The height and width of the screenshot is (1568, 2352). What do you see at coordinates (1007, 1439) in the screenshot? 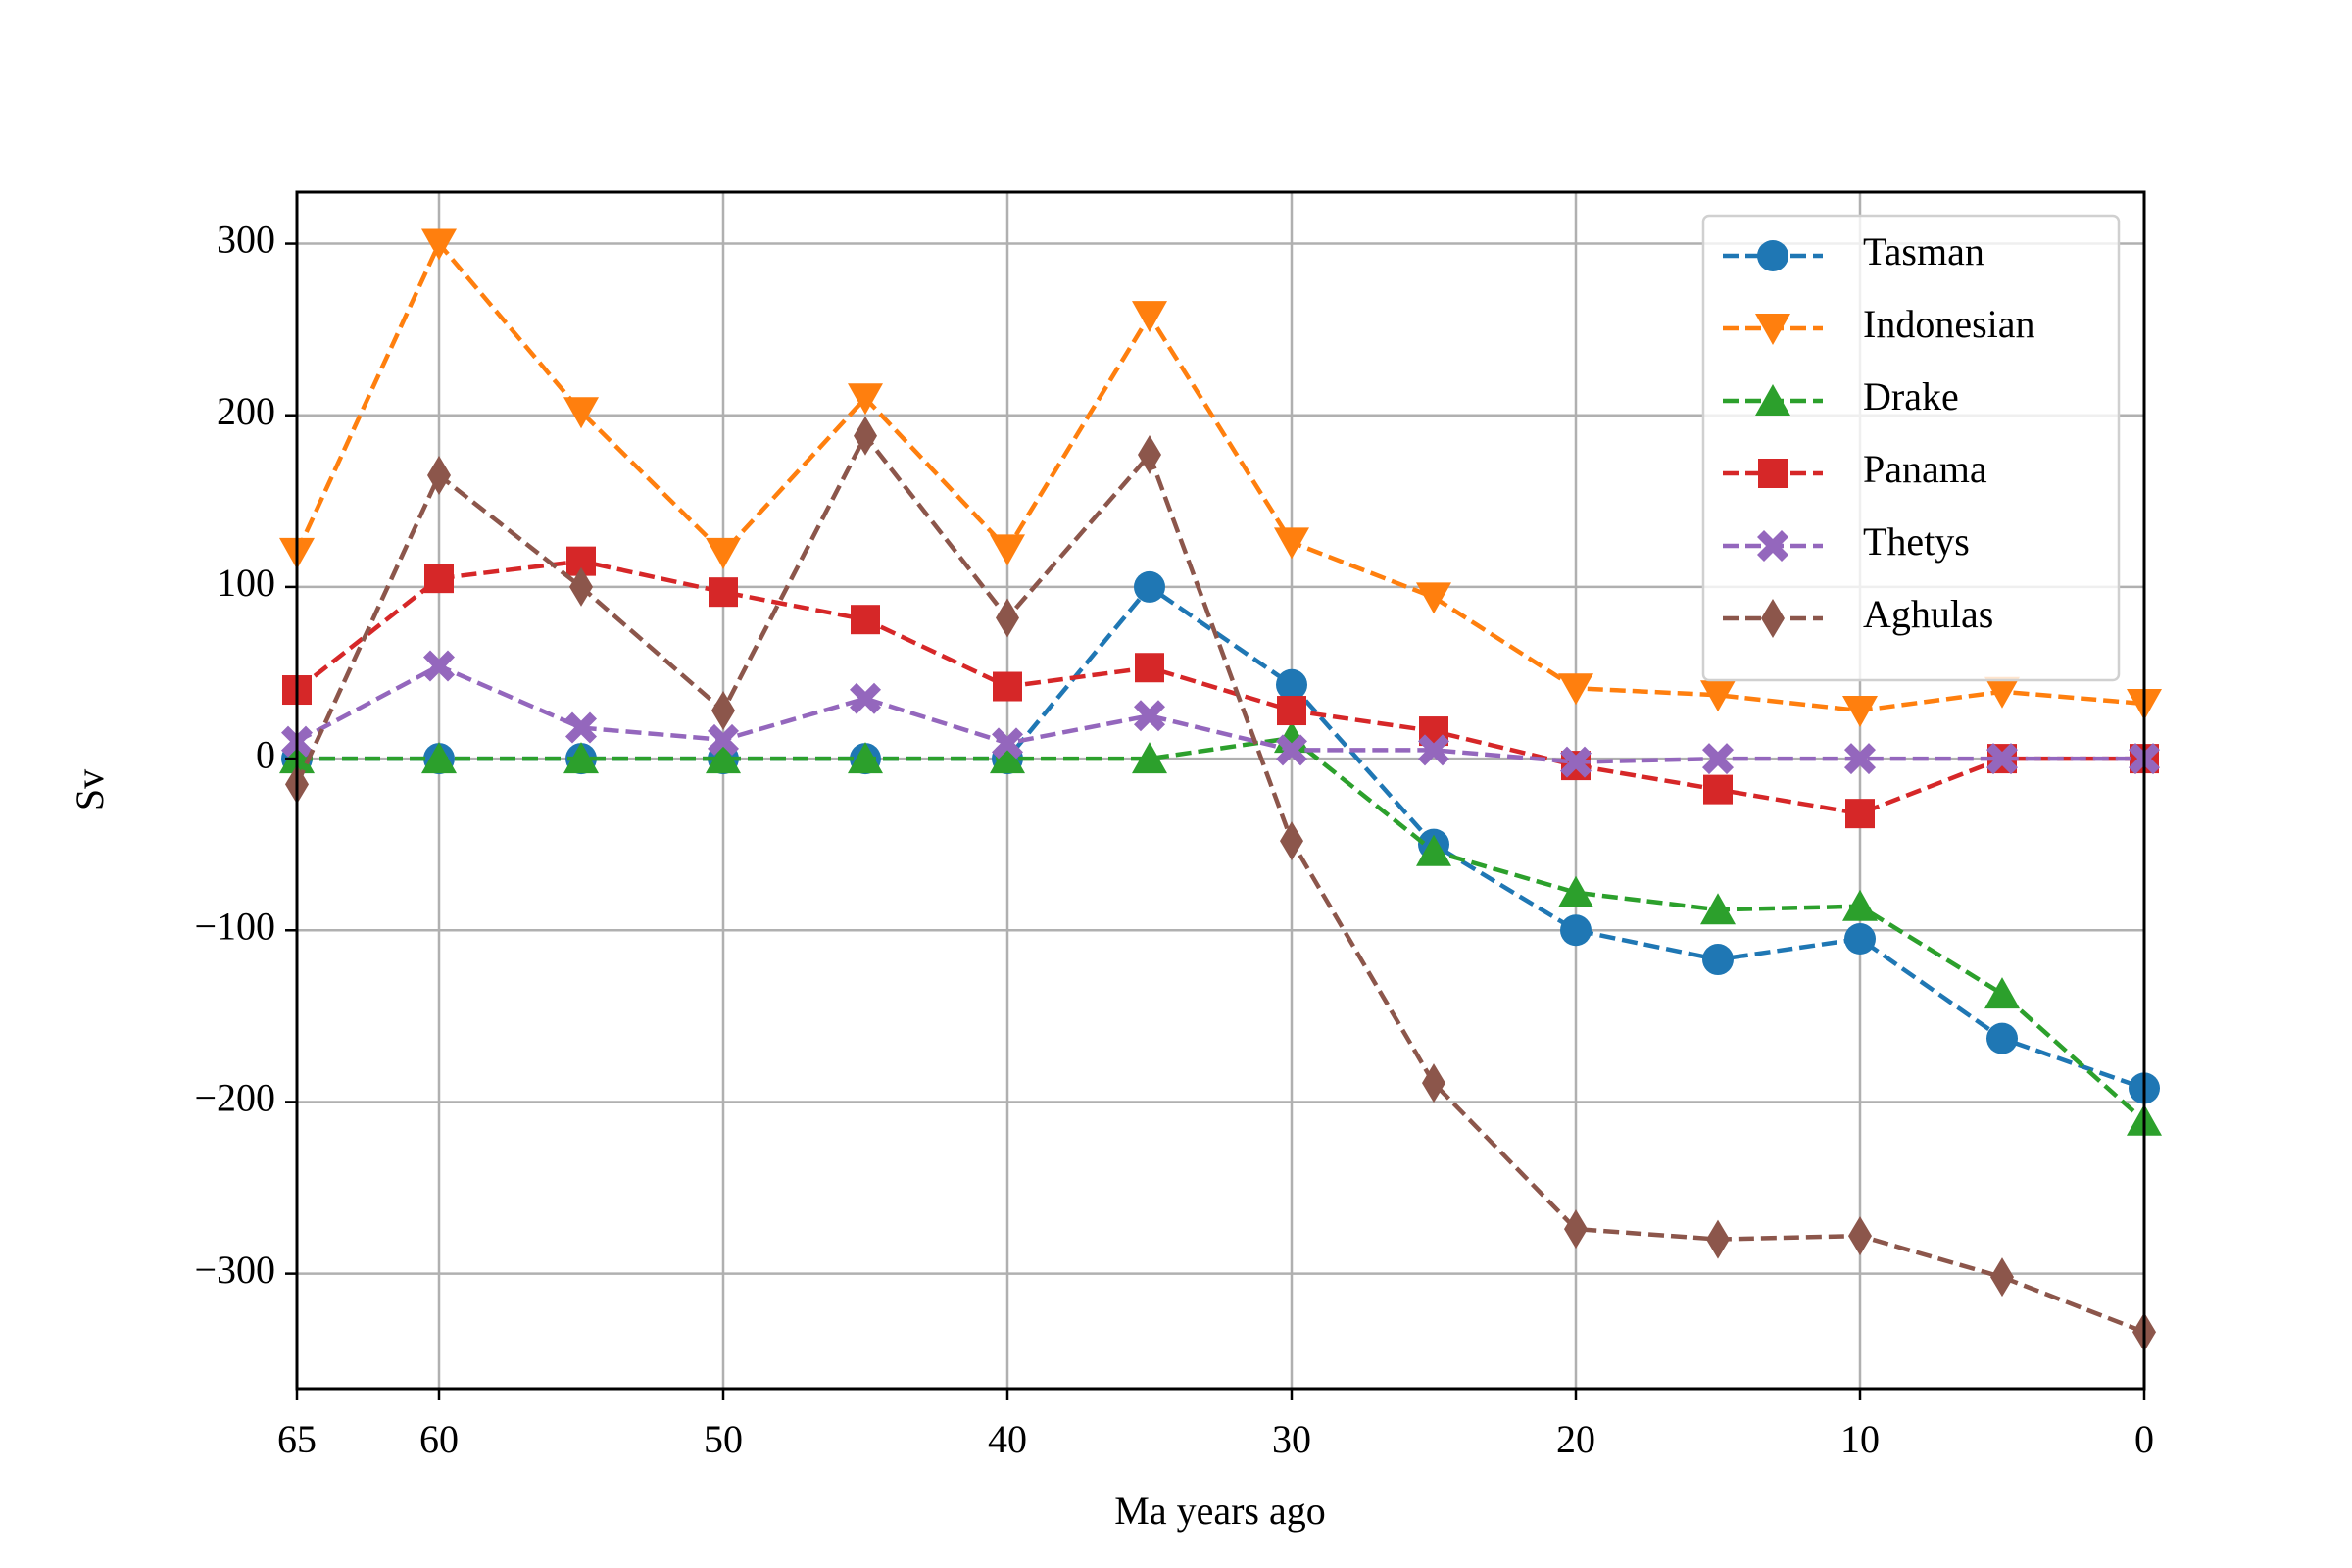
I see `x-tick-label: 40` at bounding box center [1007, 1439].